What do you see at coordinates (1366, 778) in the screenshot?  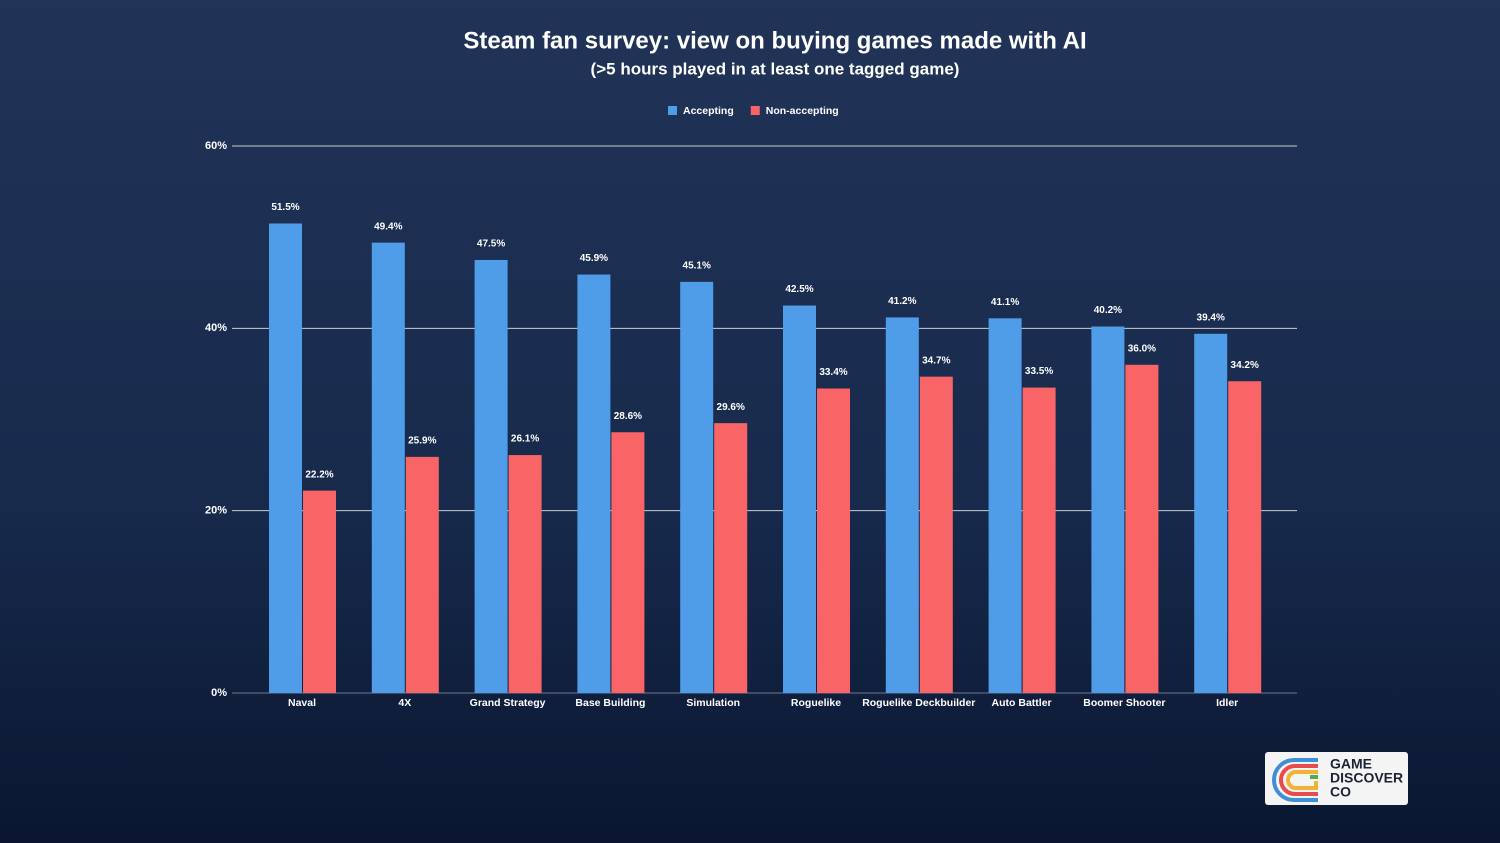 I see `logo-text: DISCOVER` at bounding box center [1366, 778].